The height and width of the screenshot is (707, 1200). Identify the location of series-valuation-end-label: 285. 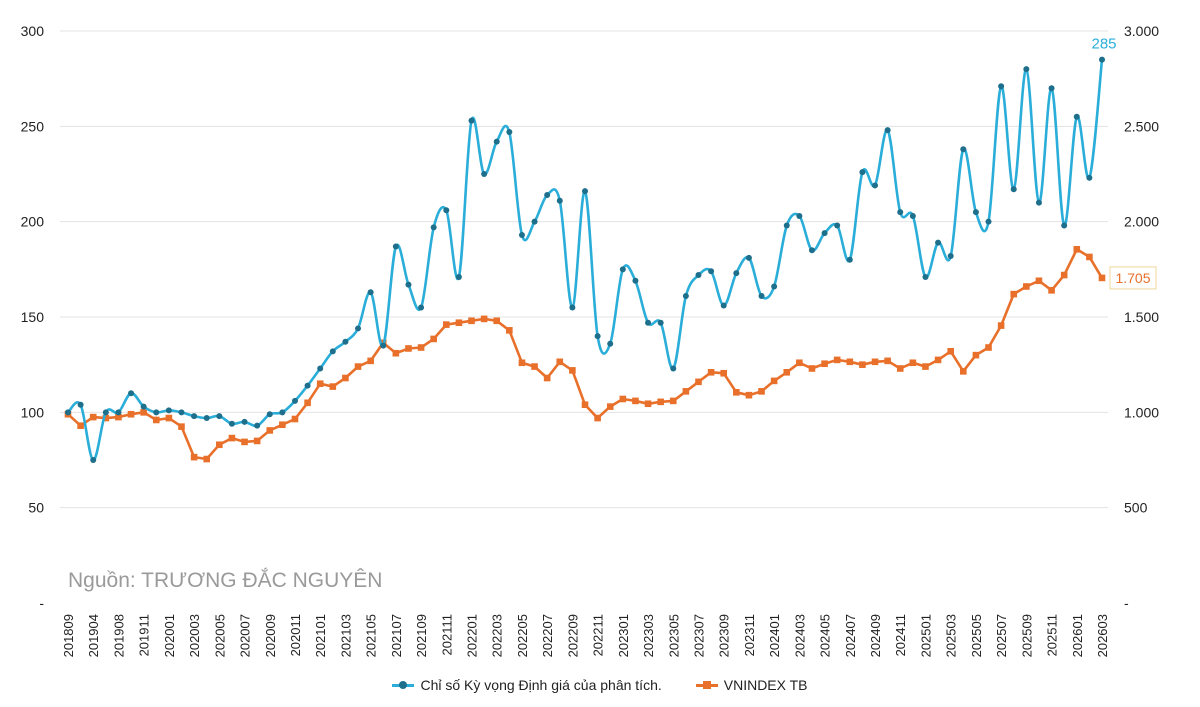
(1103, 44).